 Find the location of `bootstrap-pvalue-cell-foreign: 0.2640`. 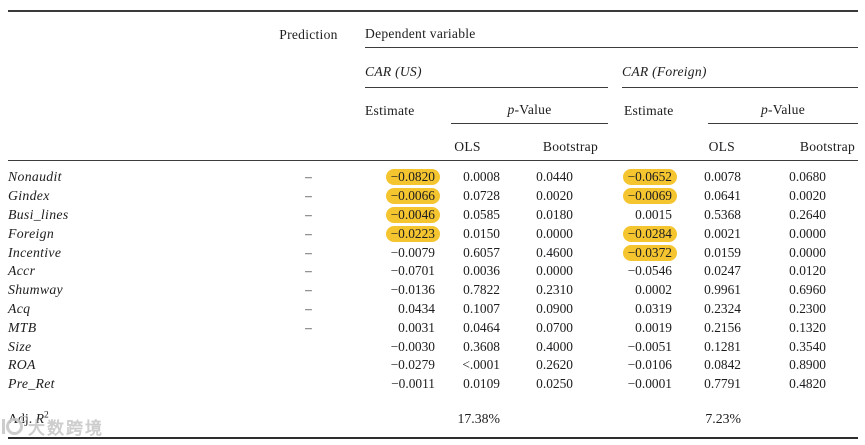

bootstrap-pvalue-cell-foreign: 0.2640 is located at coordinates (807, 214).